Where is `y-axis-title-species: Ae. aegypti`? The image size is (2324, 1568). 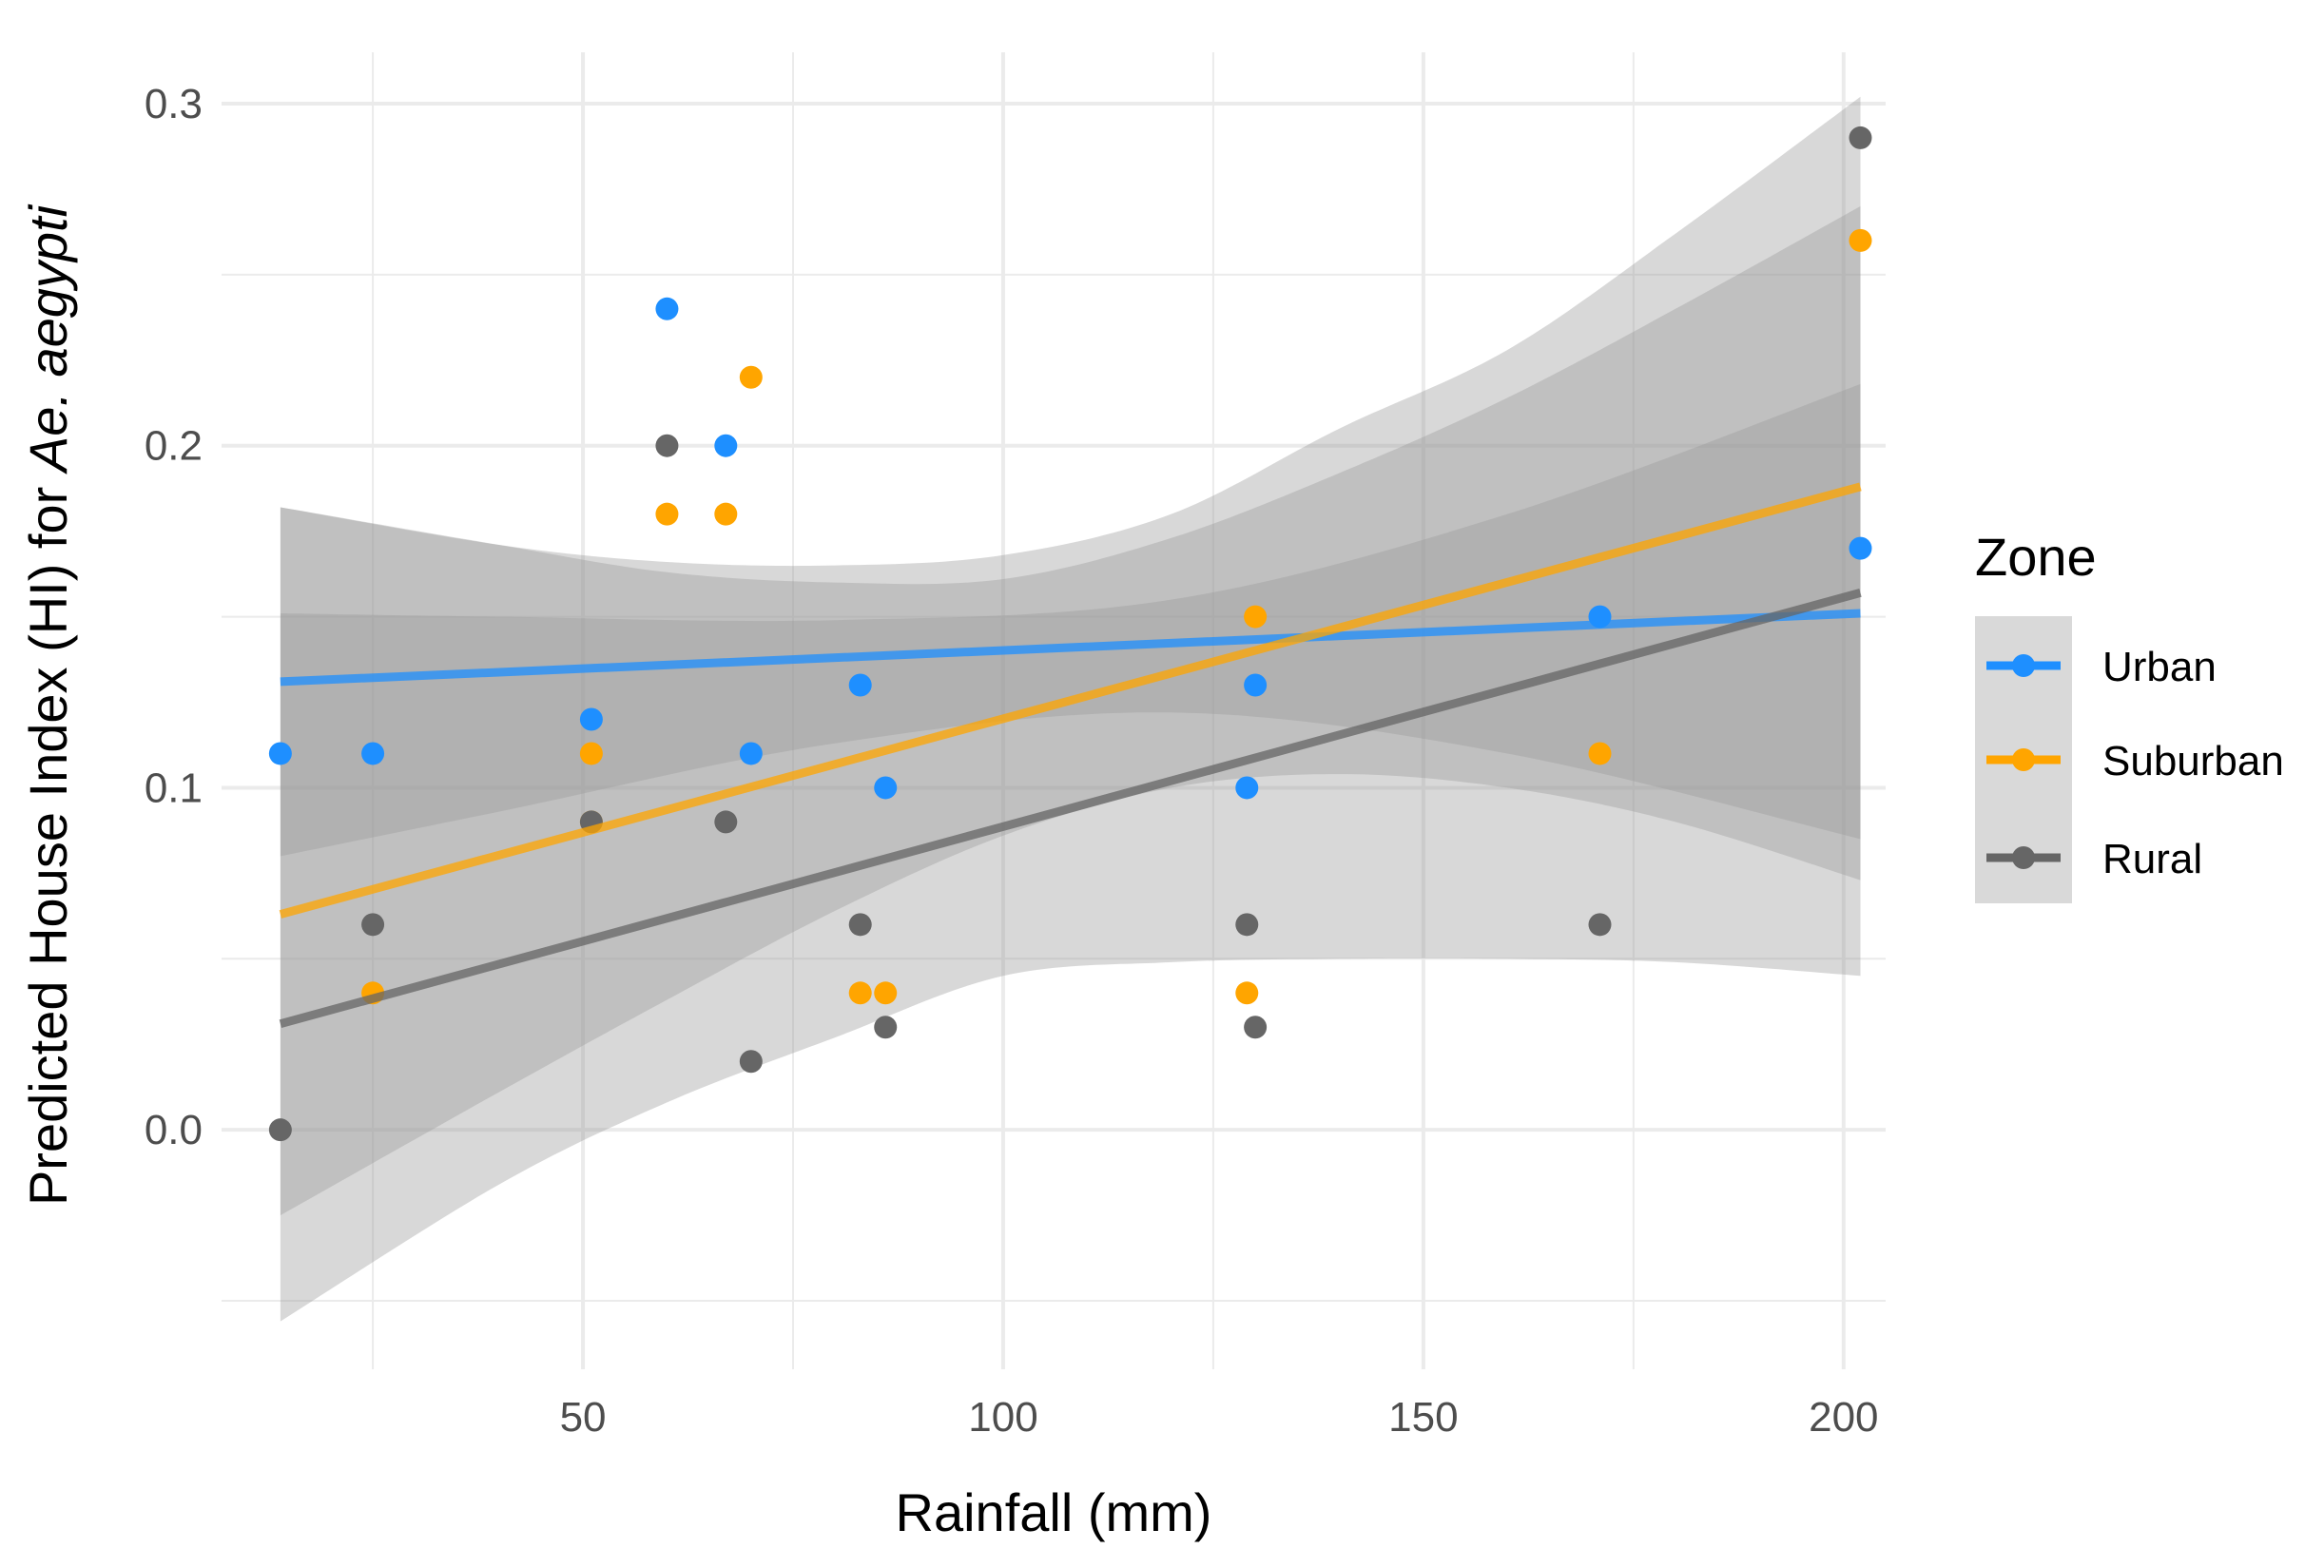 y-axis-title-species: Ae. aegypti is located at coordinates (48, 338).